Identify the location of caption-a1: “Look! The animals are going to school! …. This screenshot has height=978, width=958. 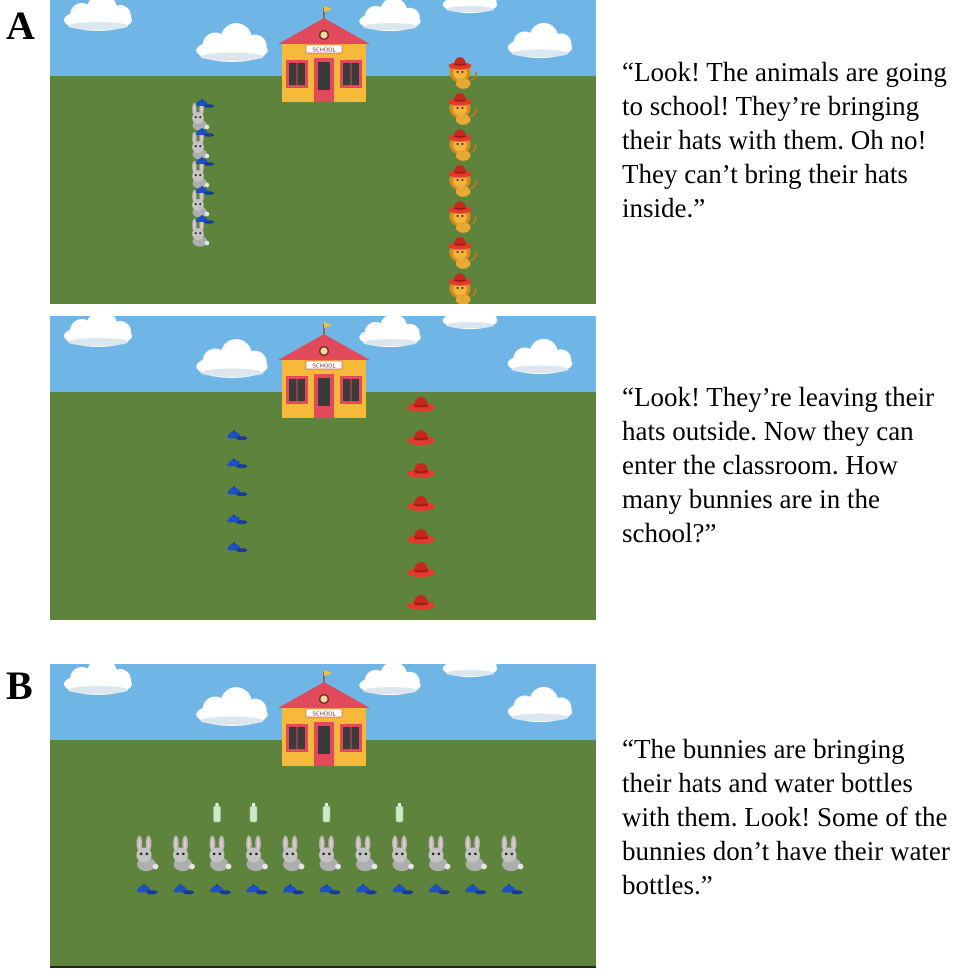
(784, 140).